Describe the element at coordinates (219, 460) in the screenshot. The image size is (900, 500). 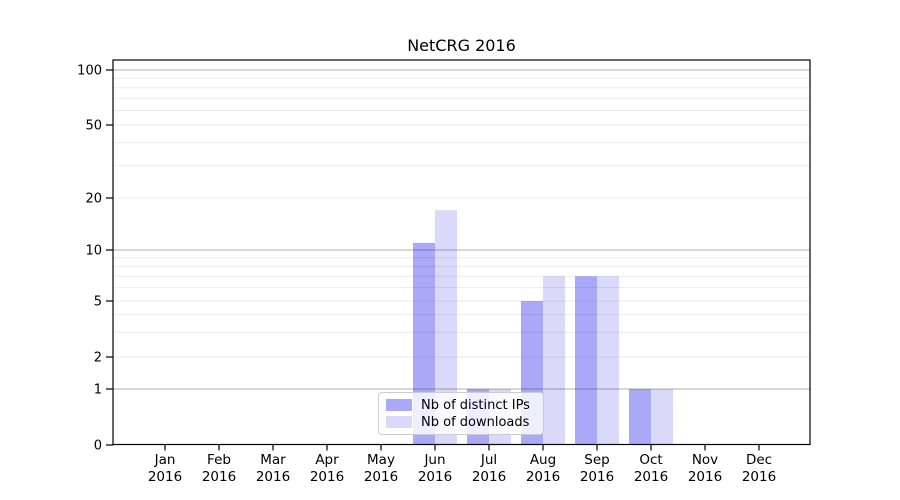
I see `x-tick-label-month: Feb` at that location.